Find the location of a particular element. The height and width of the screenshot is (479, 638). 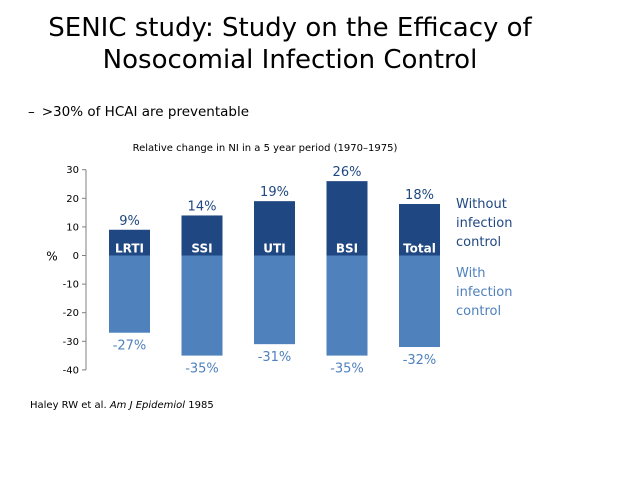

y-tick-label: 30 is located at coordinates (72, 170).